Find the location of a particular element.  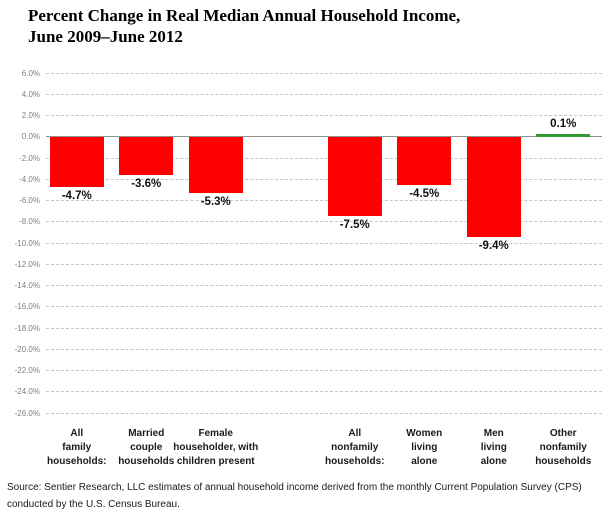

category-label: All family households: is located at coordinates (77, 448).